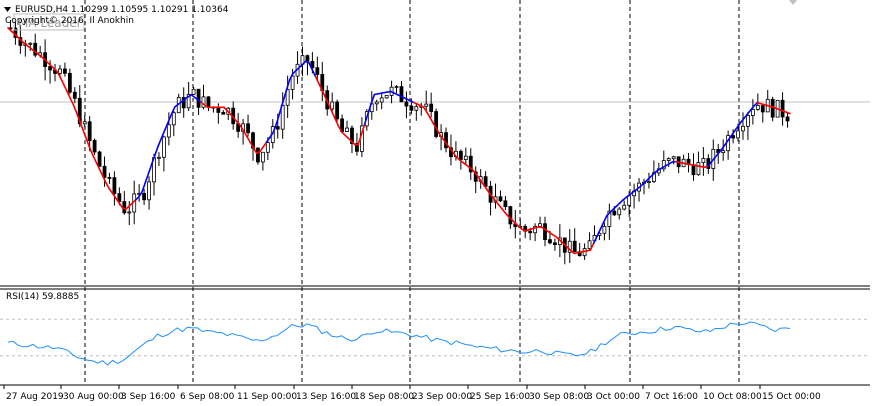  Describe the element at coordinates (399, 343) in the screenshot. I see `rsi-line` at that location.